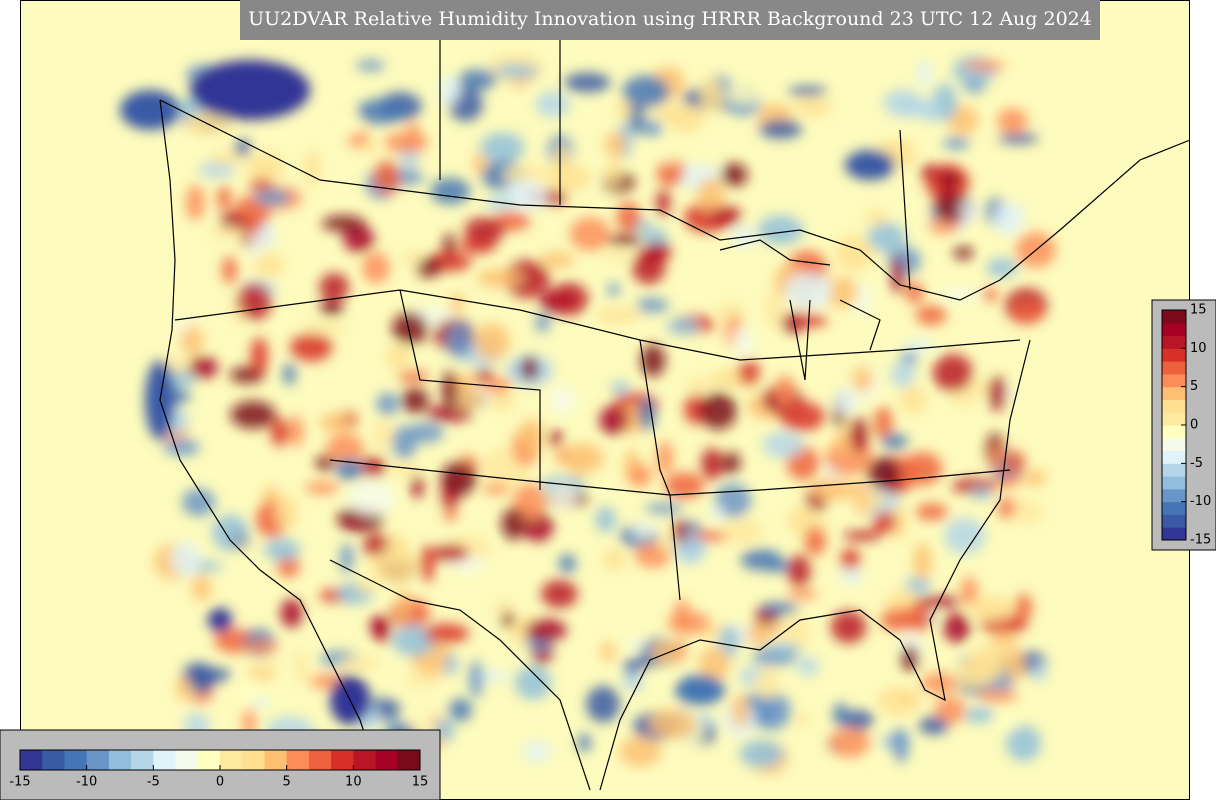 The image size is (1216, 800). Describe the element at coordinates (353, 782) in the screenshot. I see `tick-label: 10` at that location.